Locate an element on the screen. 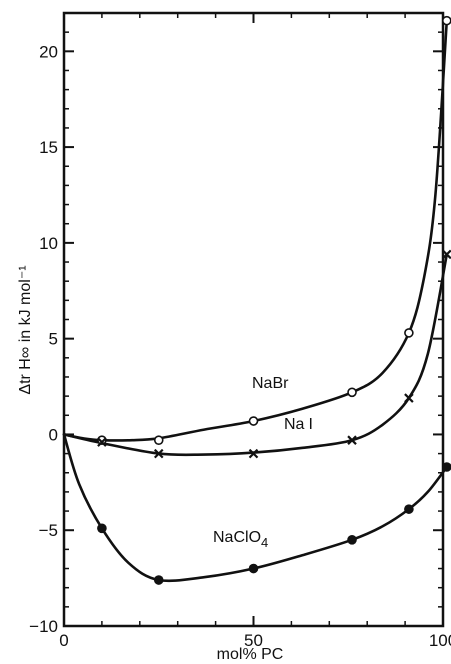  series-label-naclo4: NaClO4 is located at coordinates (240, 539).